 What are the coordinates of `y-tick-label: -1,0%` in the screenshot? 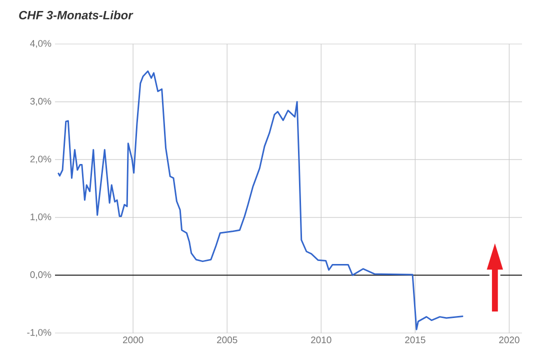 It's located at (39, 333).